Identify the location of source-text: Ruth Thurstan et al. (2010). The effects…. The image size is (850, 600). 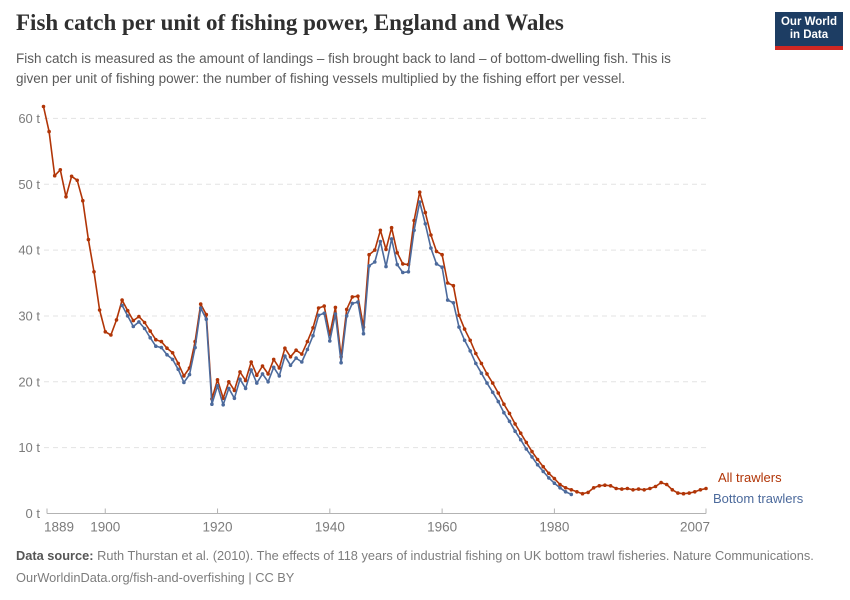
(453, 555).